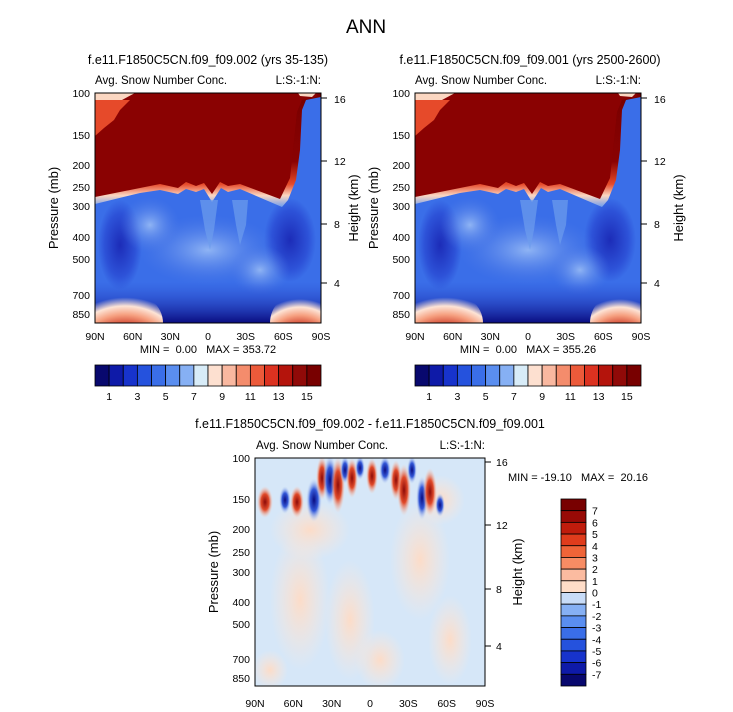  Describe the element at coordinates (321, 337) in the screenshot. I see `panel-a-xtick: 90S` at that location.